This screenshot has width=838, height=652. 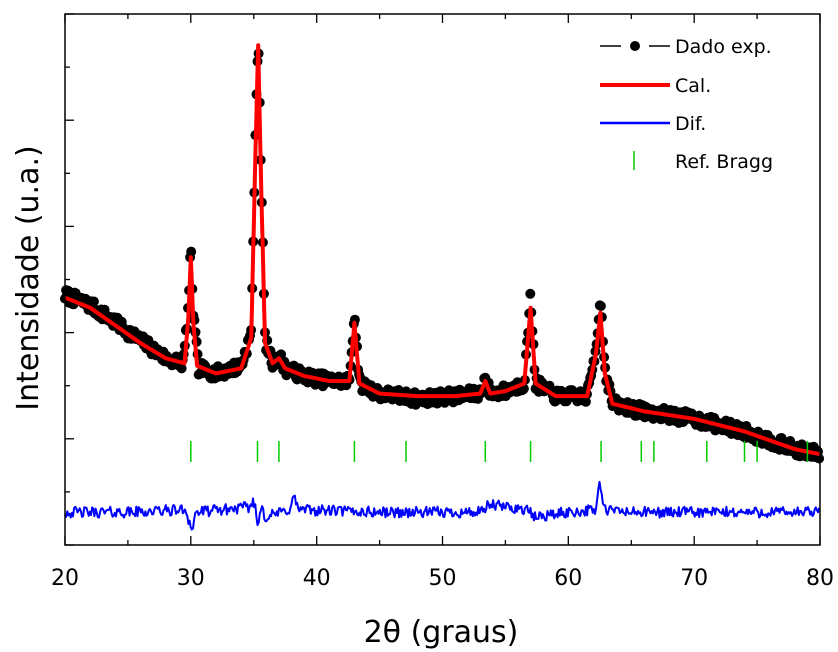 I want to click on x-tick-label: 40, so click(x=317, y=578).